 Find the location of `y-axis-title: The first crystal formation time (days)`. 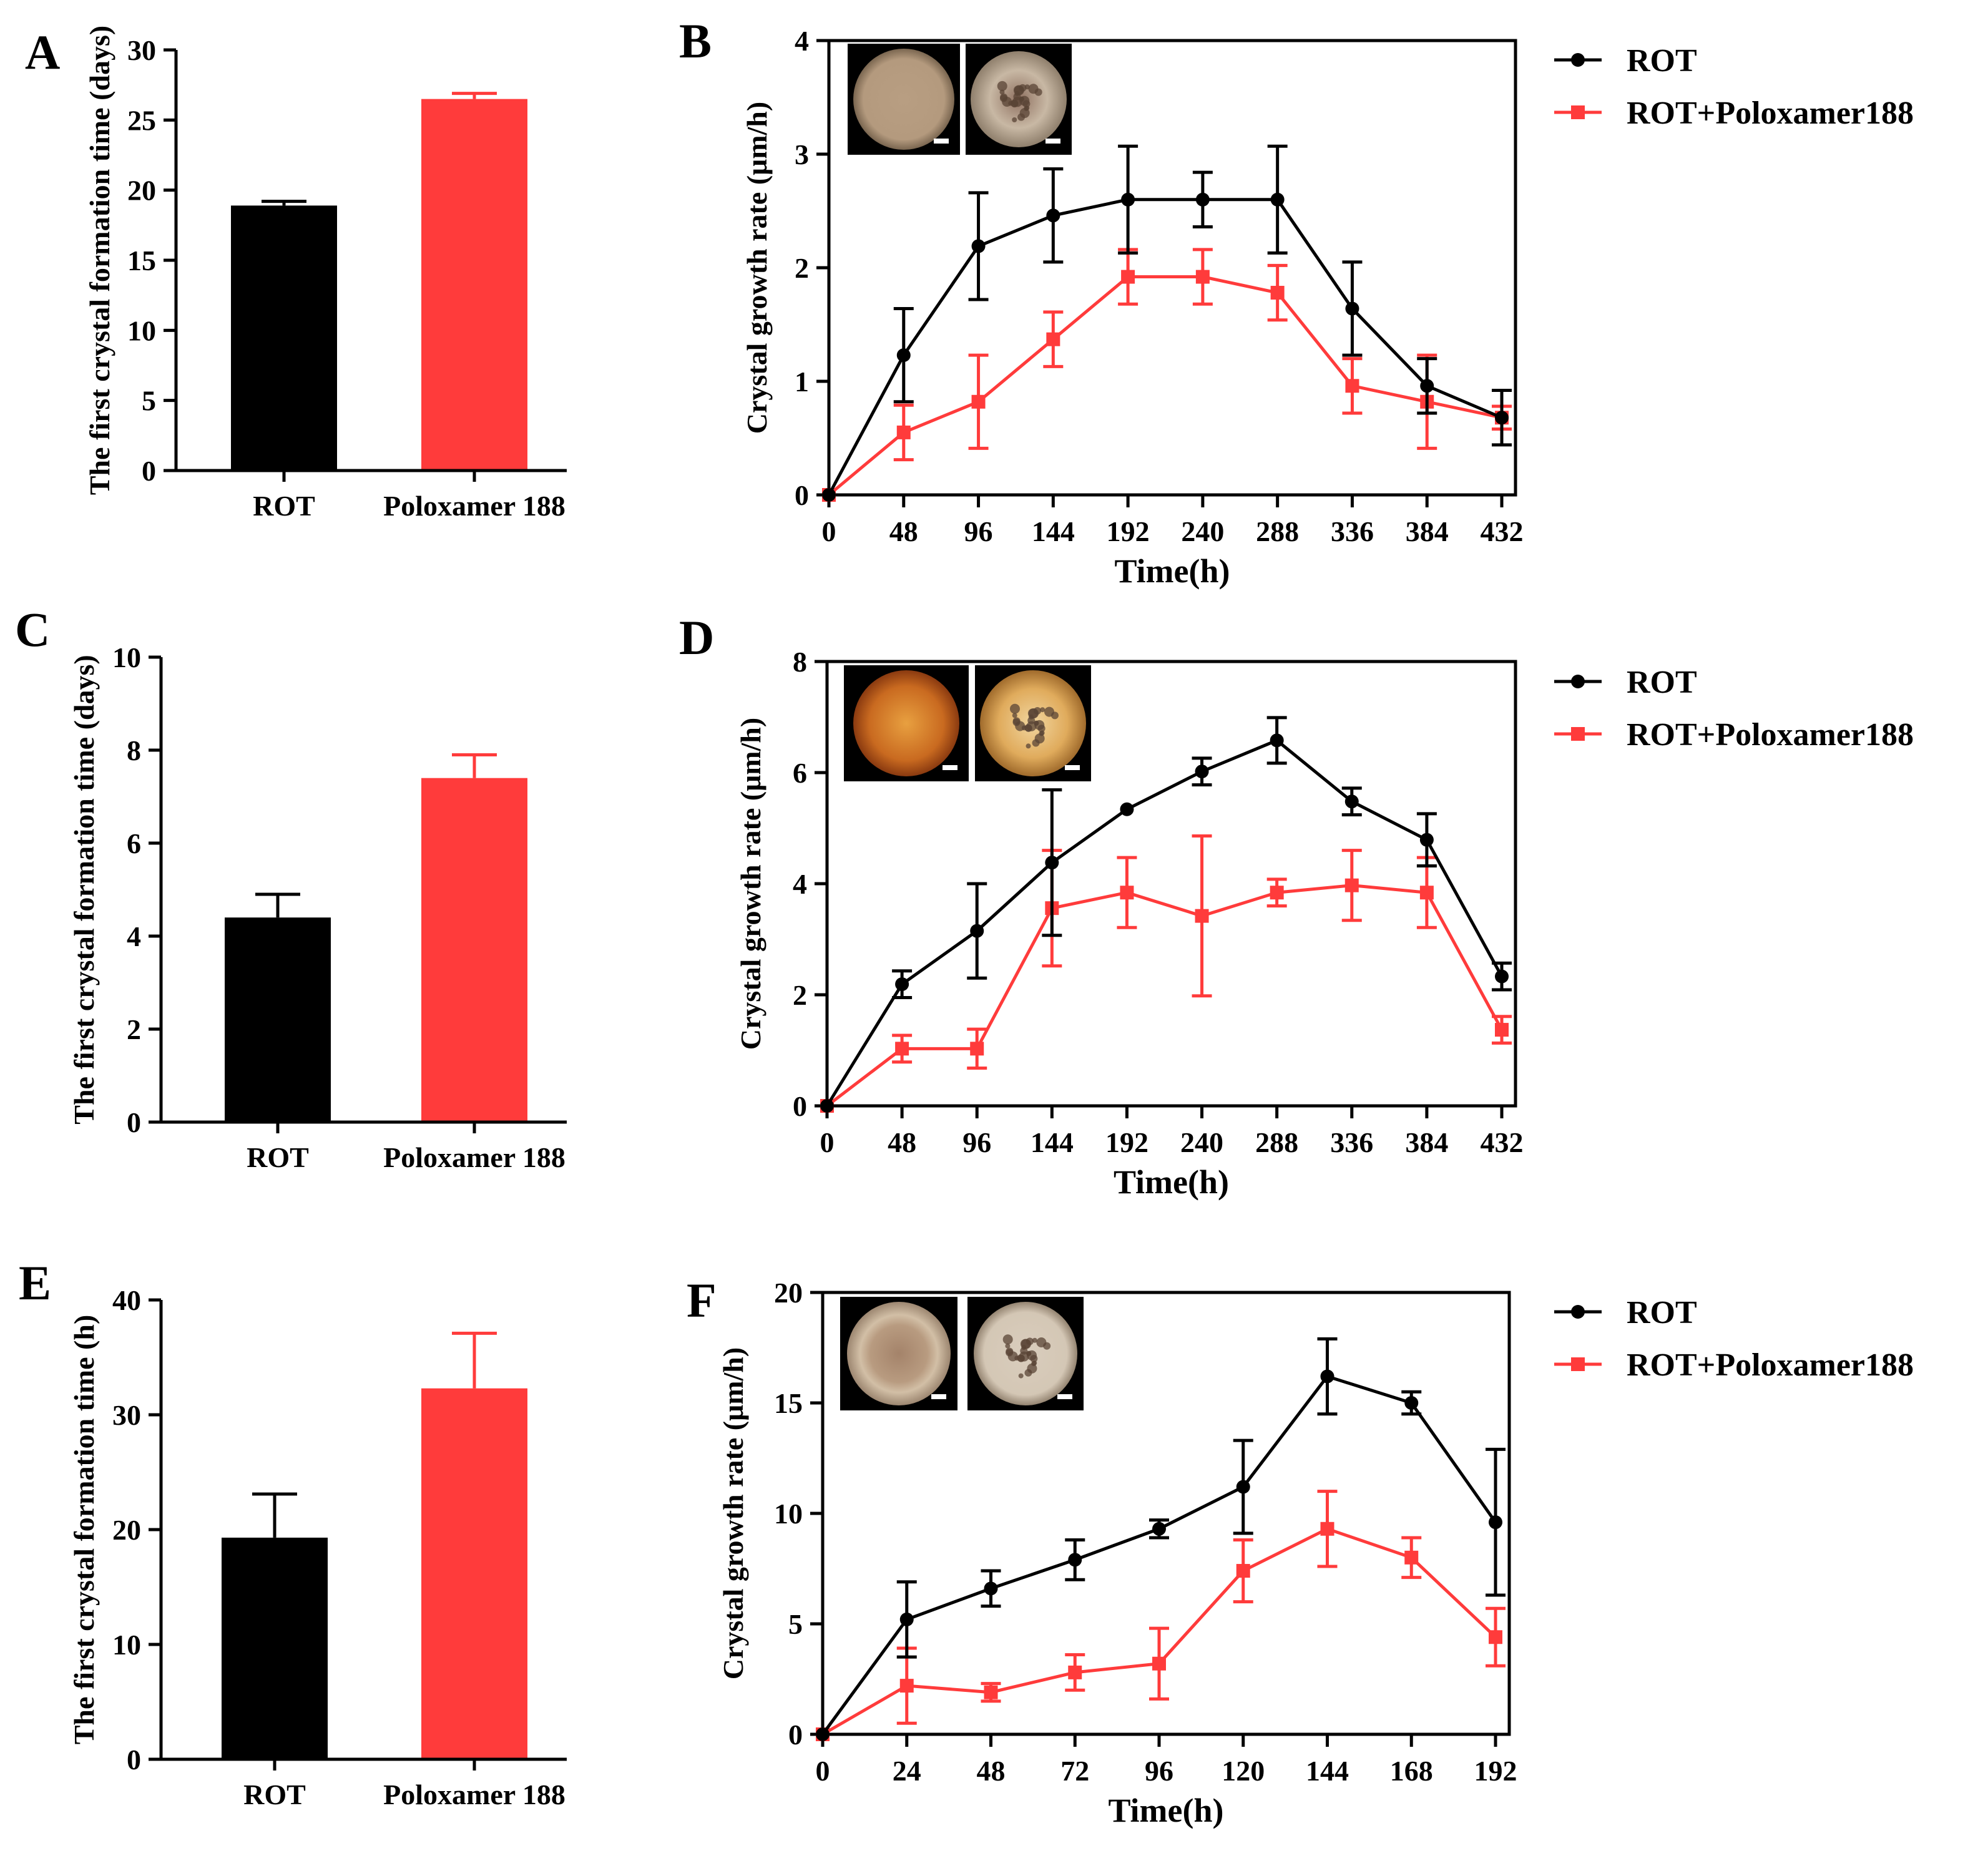

y-axis-title: The first crystal formation time (days) is located at coordinates (99, 260).